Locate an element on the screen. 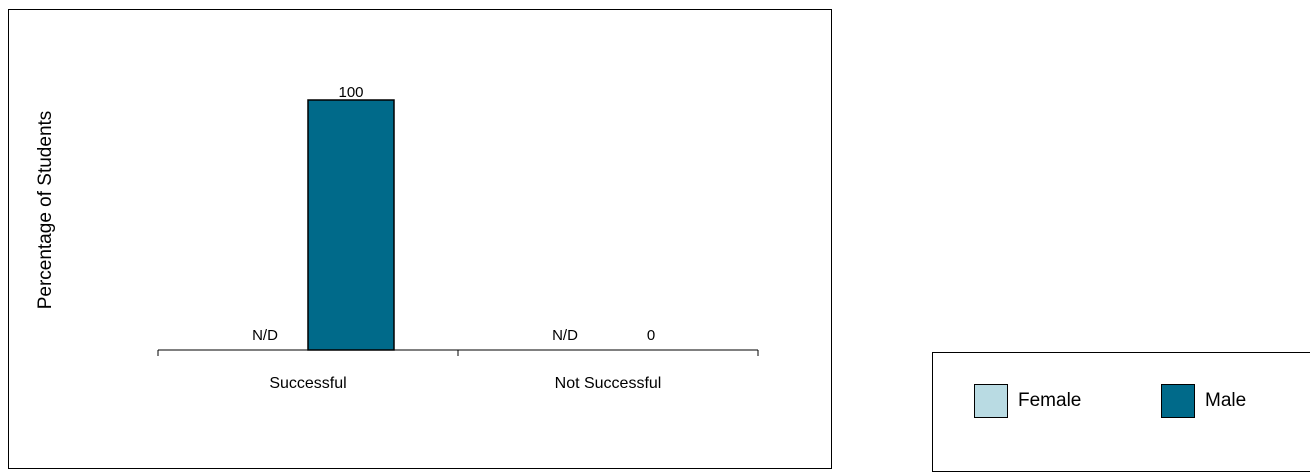 The image size is (1310, 472). legend-swatch-female is located at coordinates (991, 401).